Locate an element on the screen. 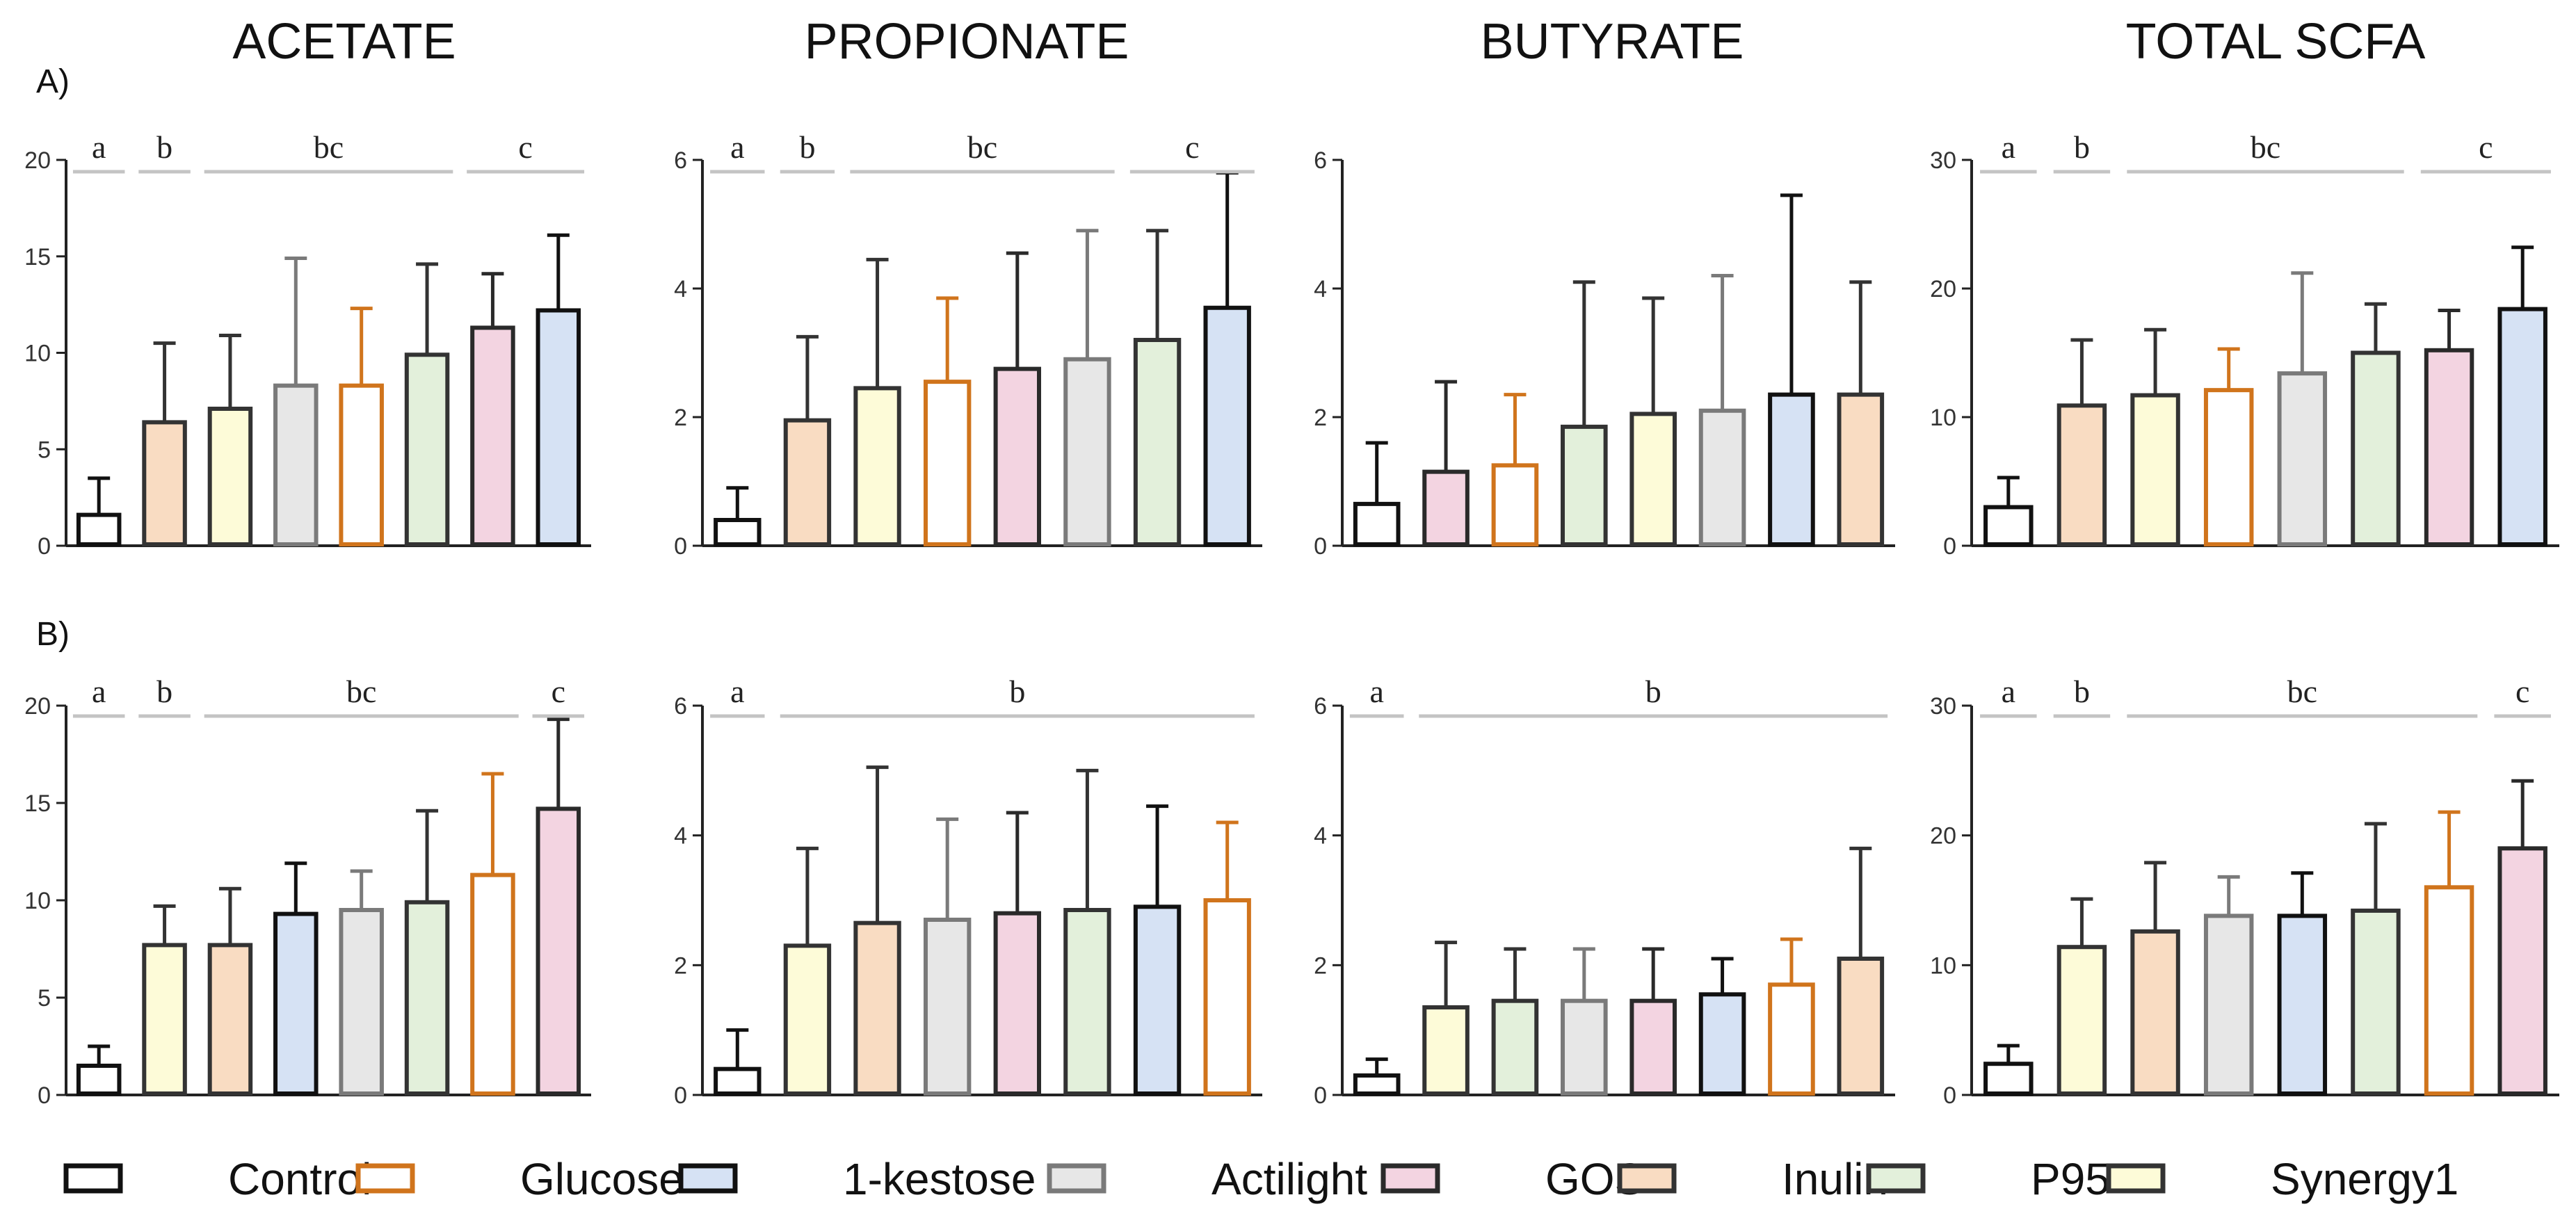 This screenshot has height=1218, width=2576. panel-b-propionate: 0 2 4 6 a b is located at coordinates (968, 891).